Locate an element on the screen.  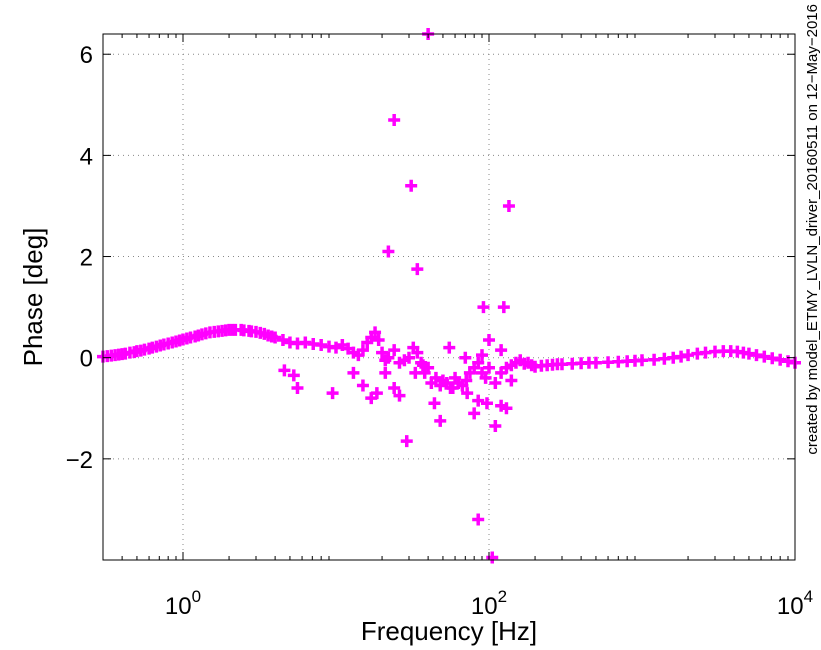
y-tick-label: 2 is located at coordinates (86, 258).